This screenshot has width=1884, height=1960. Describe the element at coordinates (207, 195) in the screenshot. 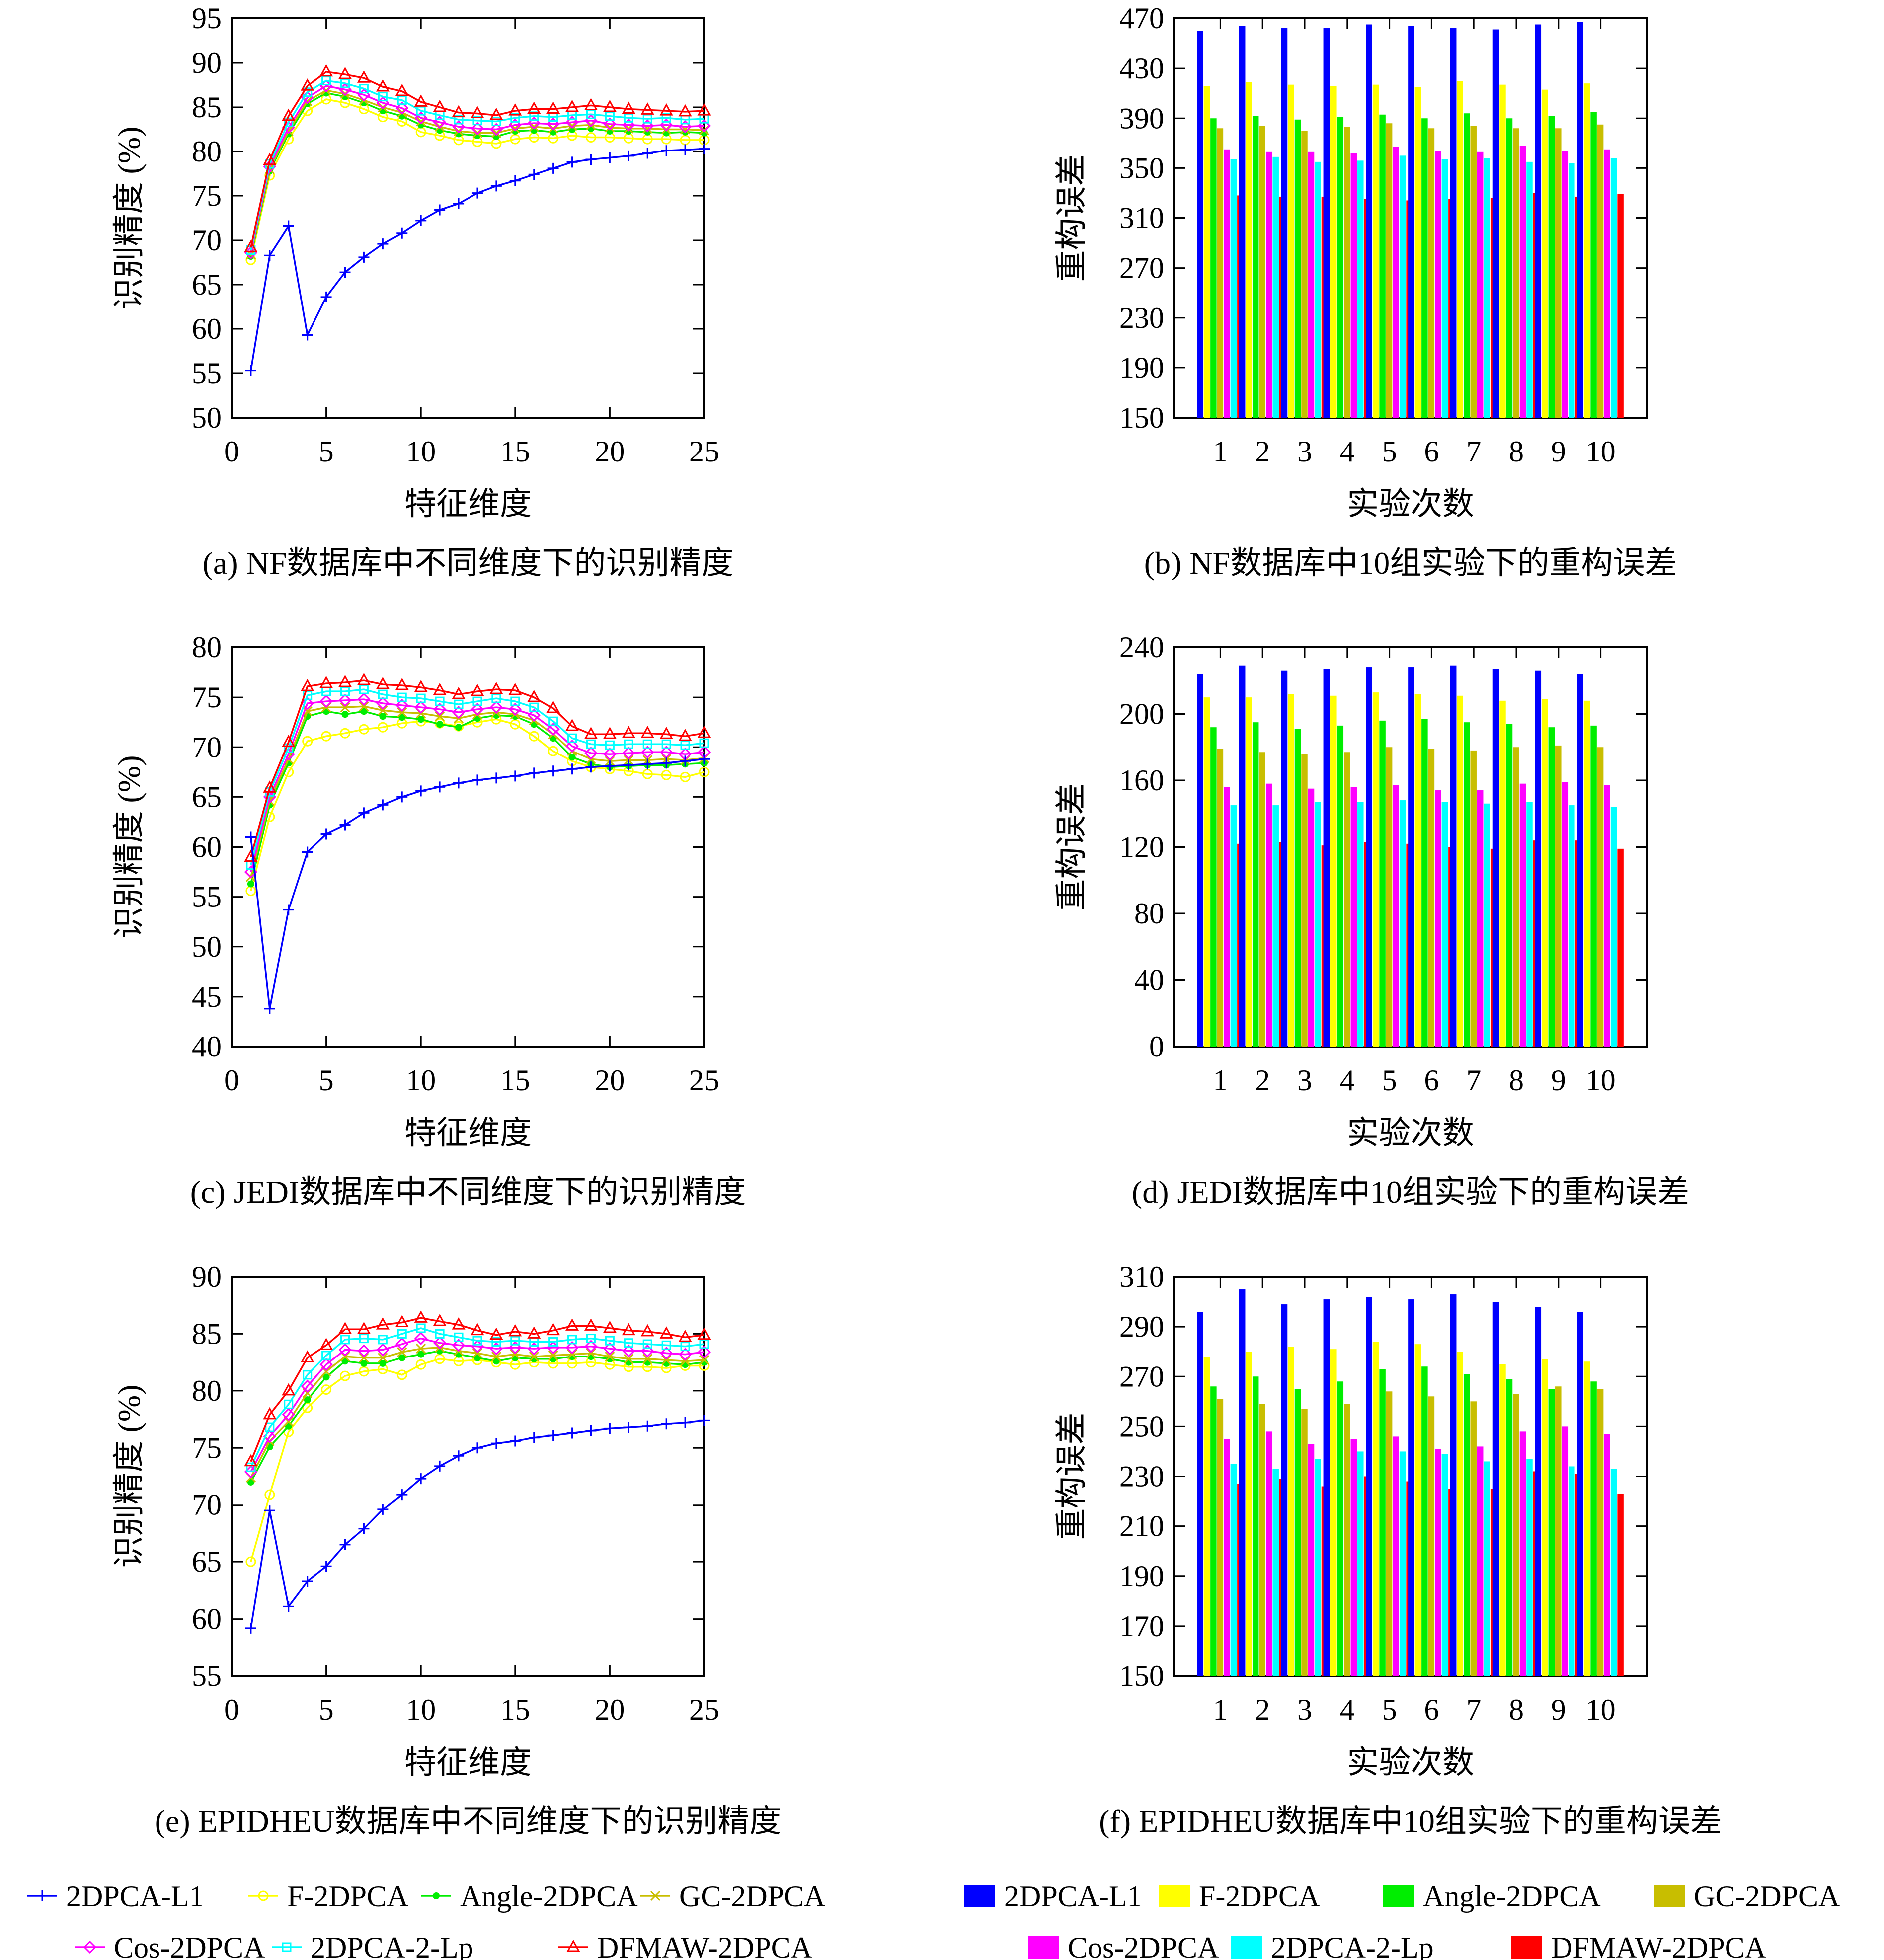

I see `y-tick-label: 75` at that location.